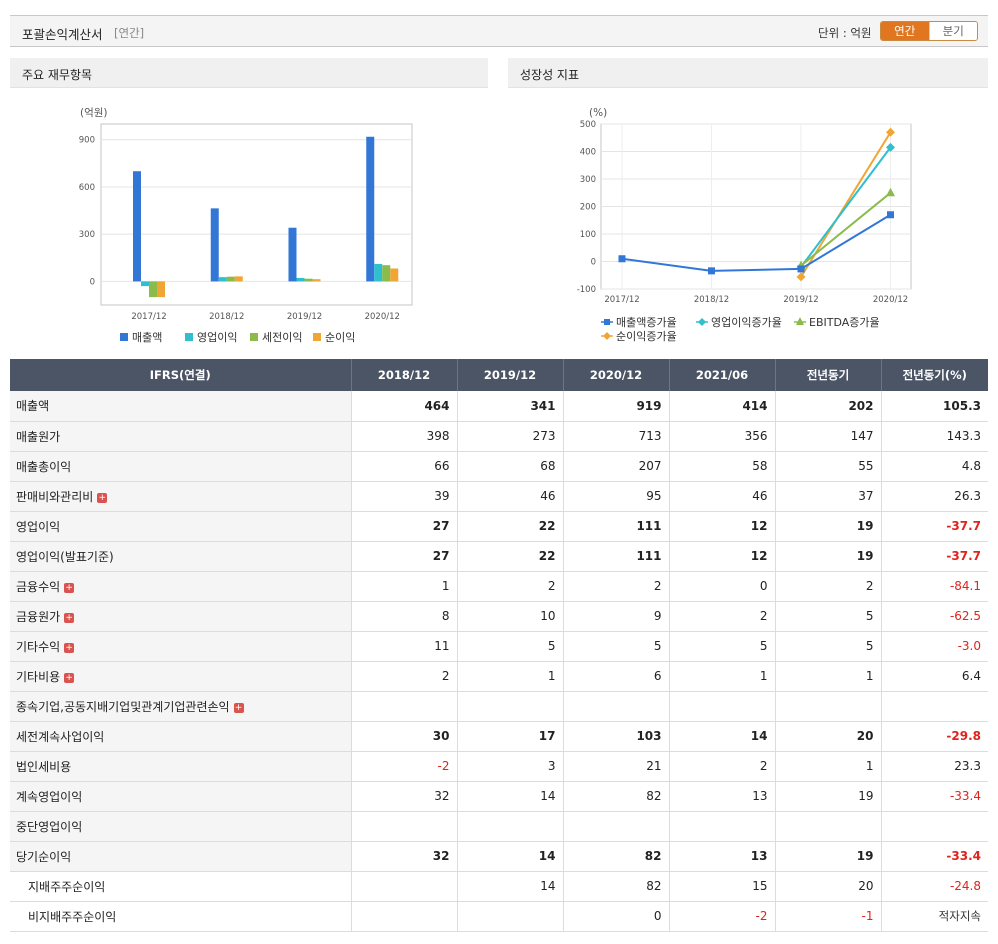 The image size is (998, 944). Describe the element at coordinates (403, 526) in the screenshot. I see `value-cell: 27` at that location.